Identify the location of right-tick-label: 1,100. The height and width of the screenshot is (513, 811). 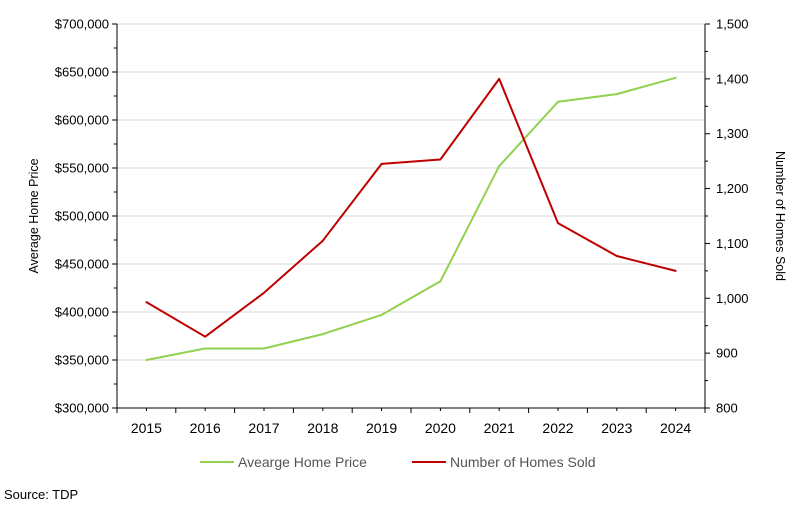
(732, 243).